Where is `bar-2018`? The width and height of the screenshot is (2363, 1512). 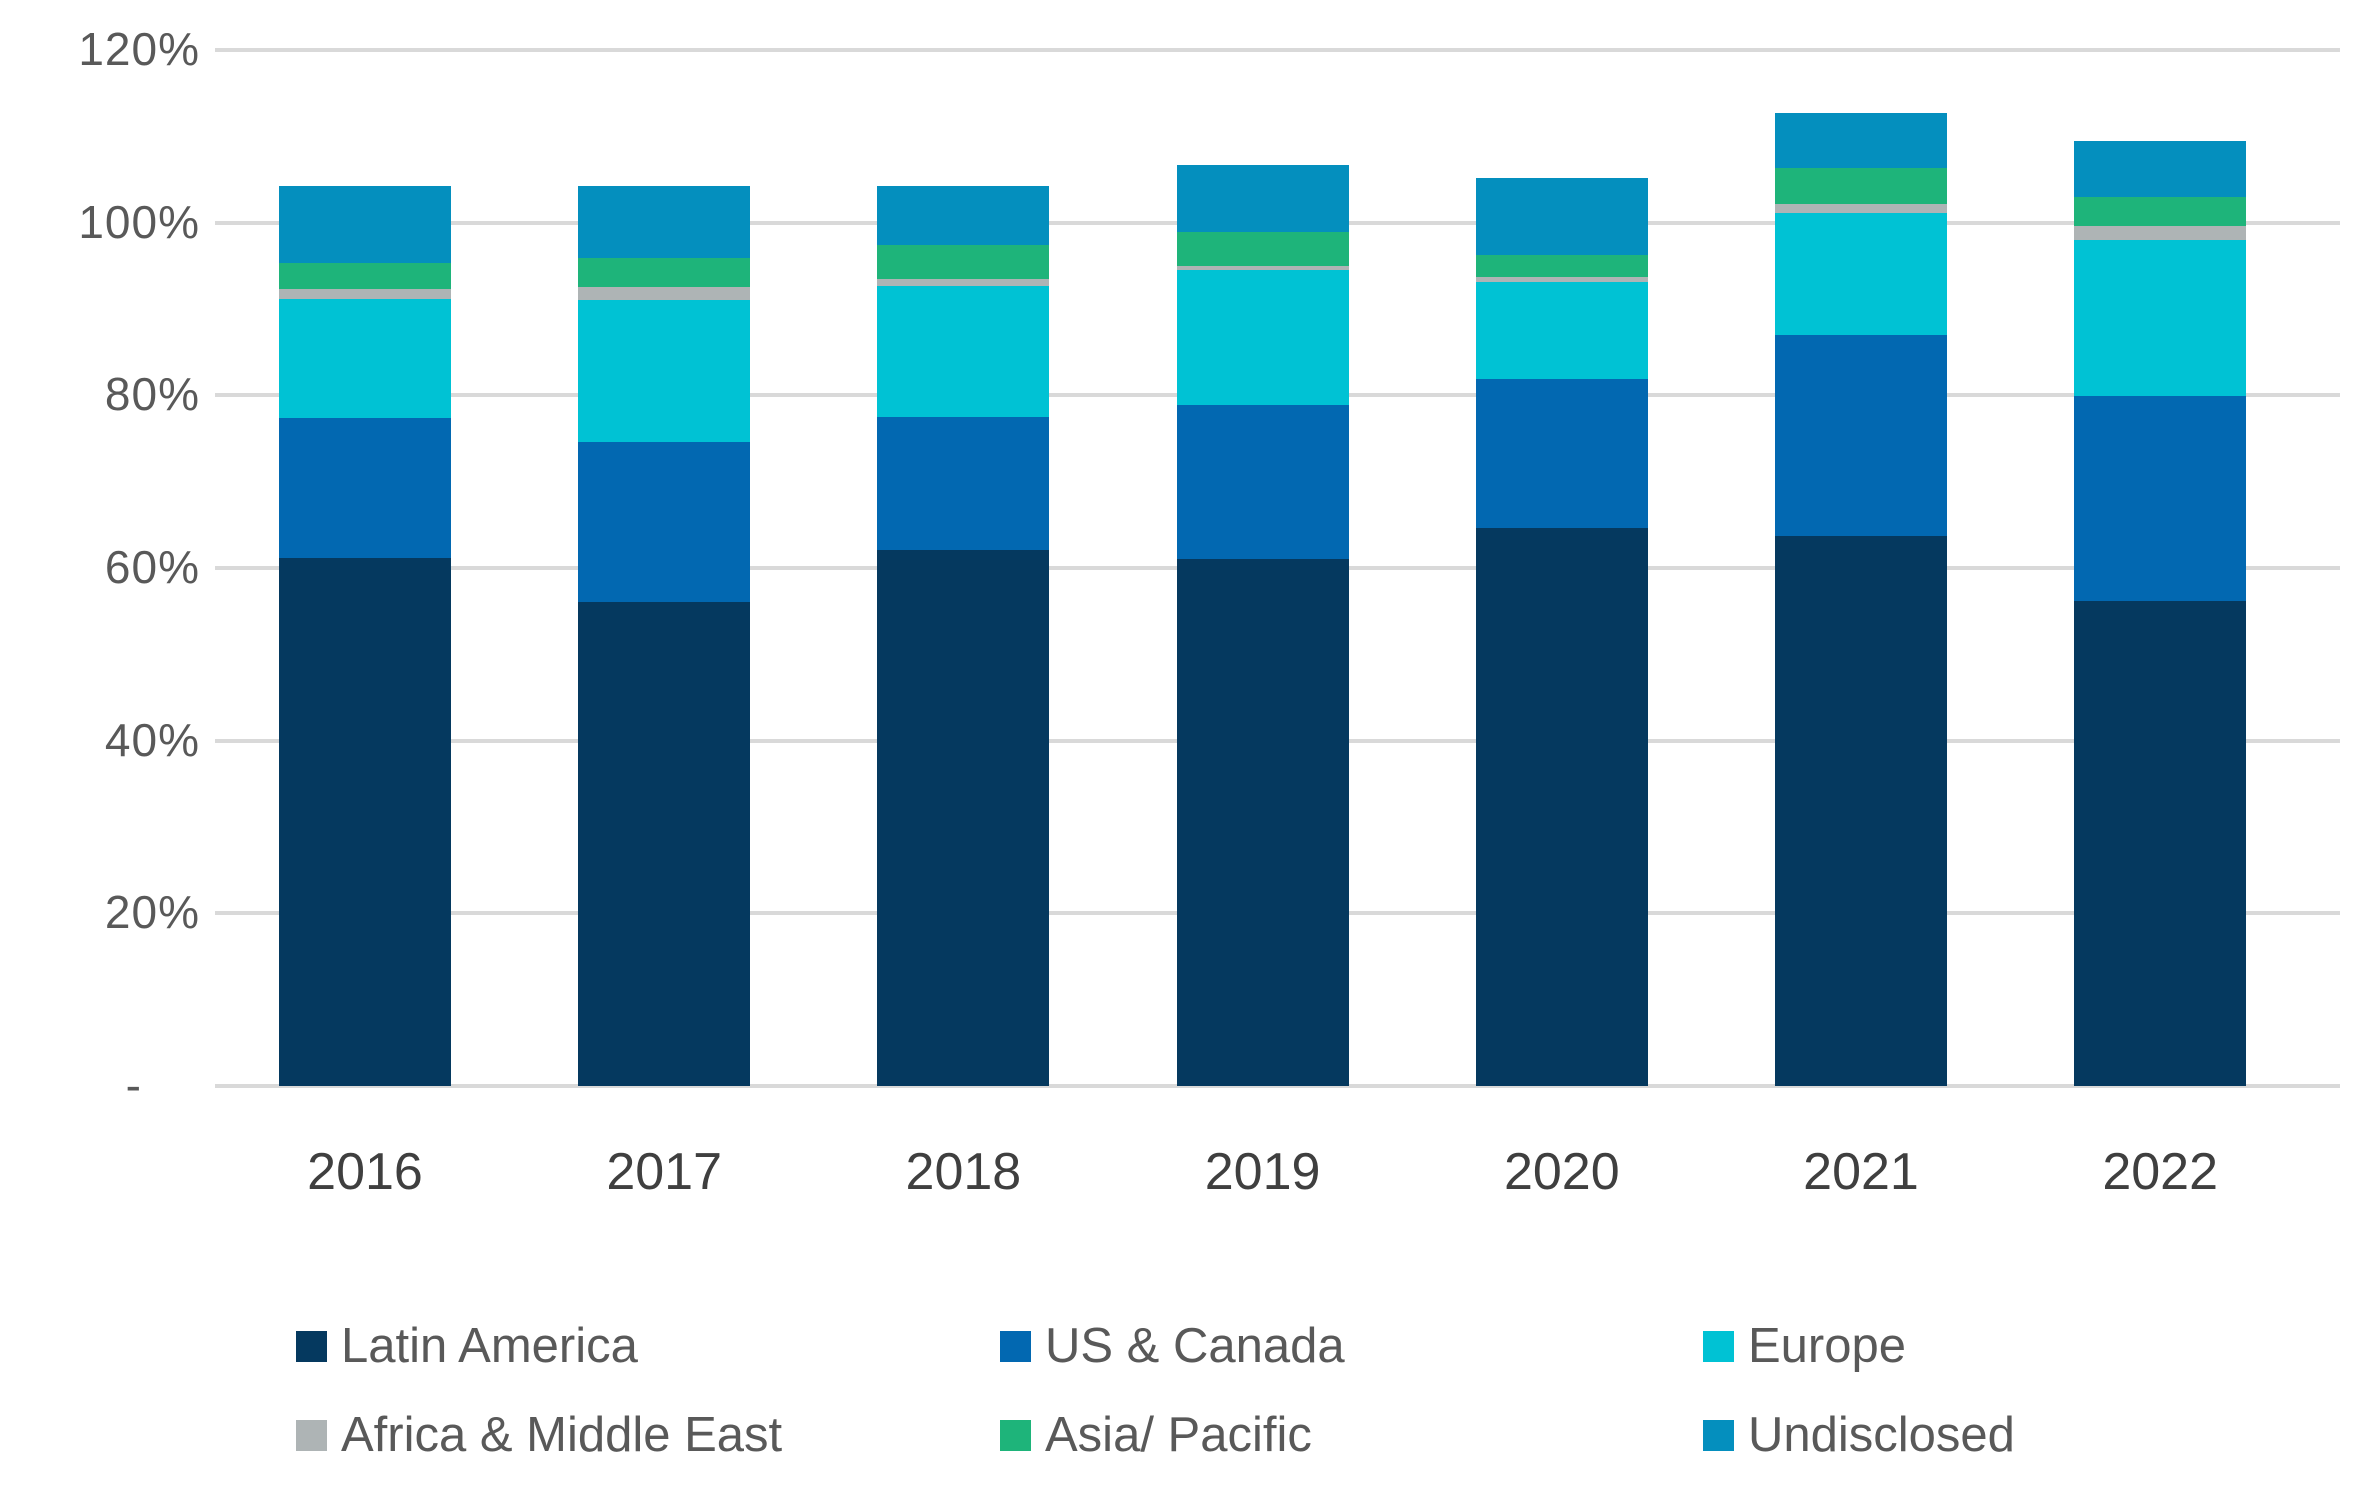
bar-2018 is located at coordinates (963, 636).